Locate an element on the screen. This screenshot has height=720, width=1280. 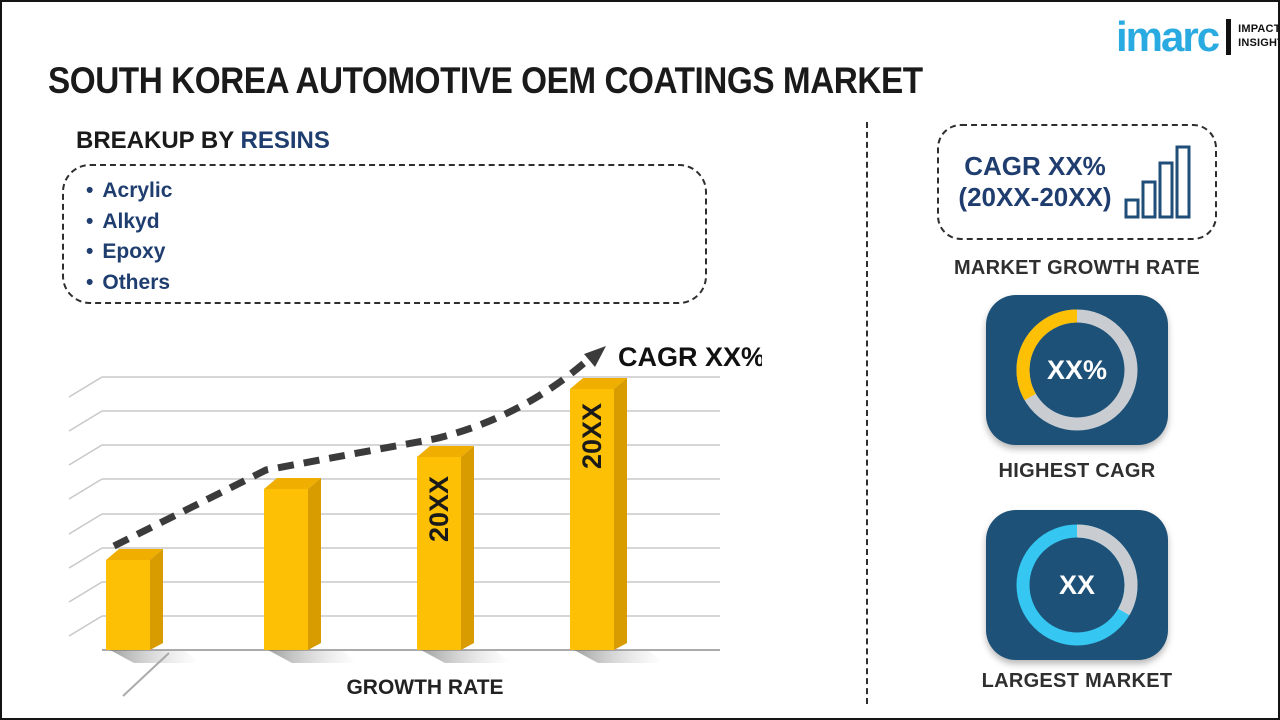
bar-year4-label: 20XX is located at coordinates (592, 436).